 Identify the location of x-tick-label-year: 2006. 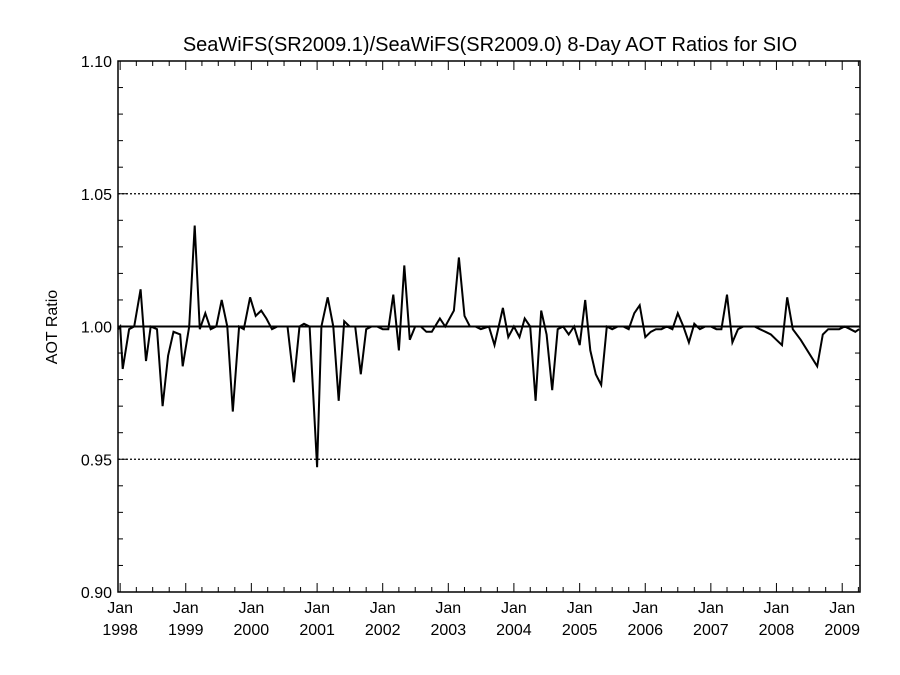
(645, 630).